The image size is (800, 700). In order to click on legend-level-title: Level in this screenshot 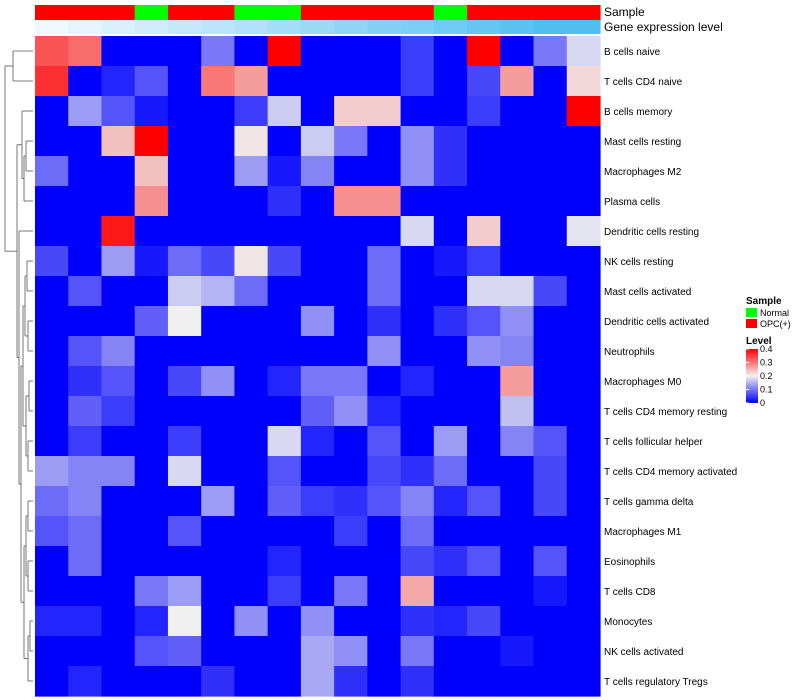, I will do `click(759, 341)`.